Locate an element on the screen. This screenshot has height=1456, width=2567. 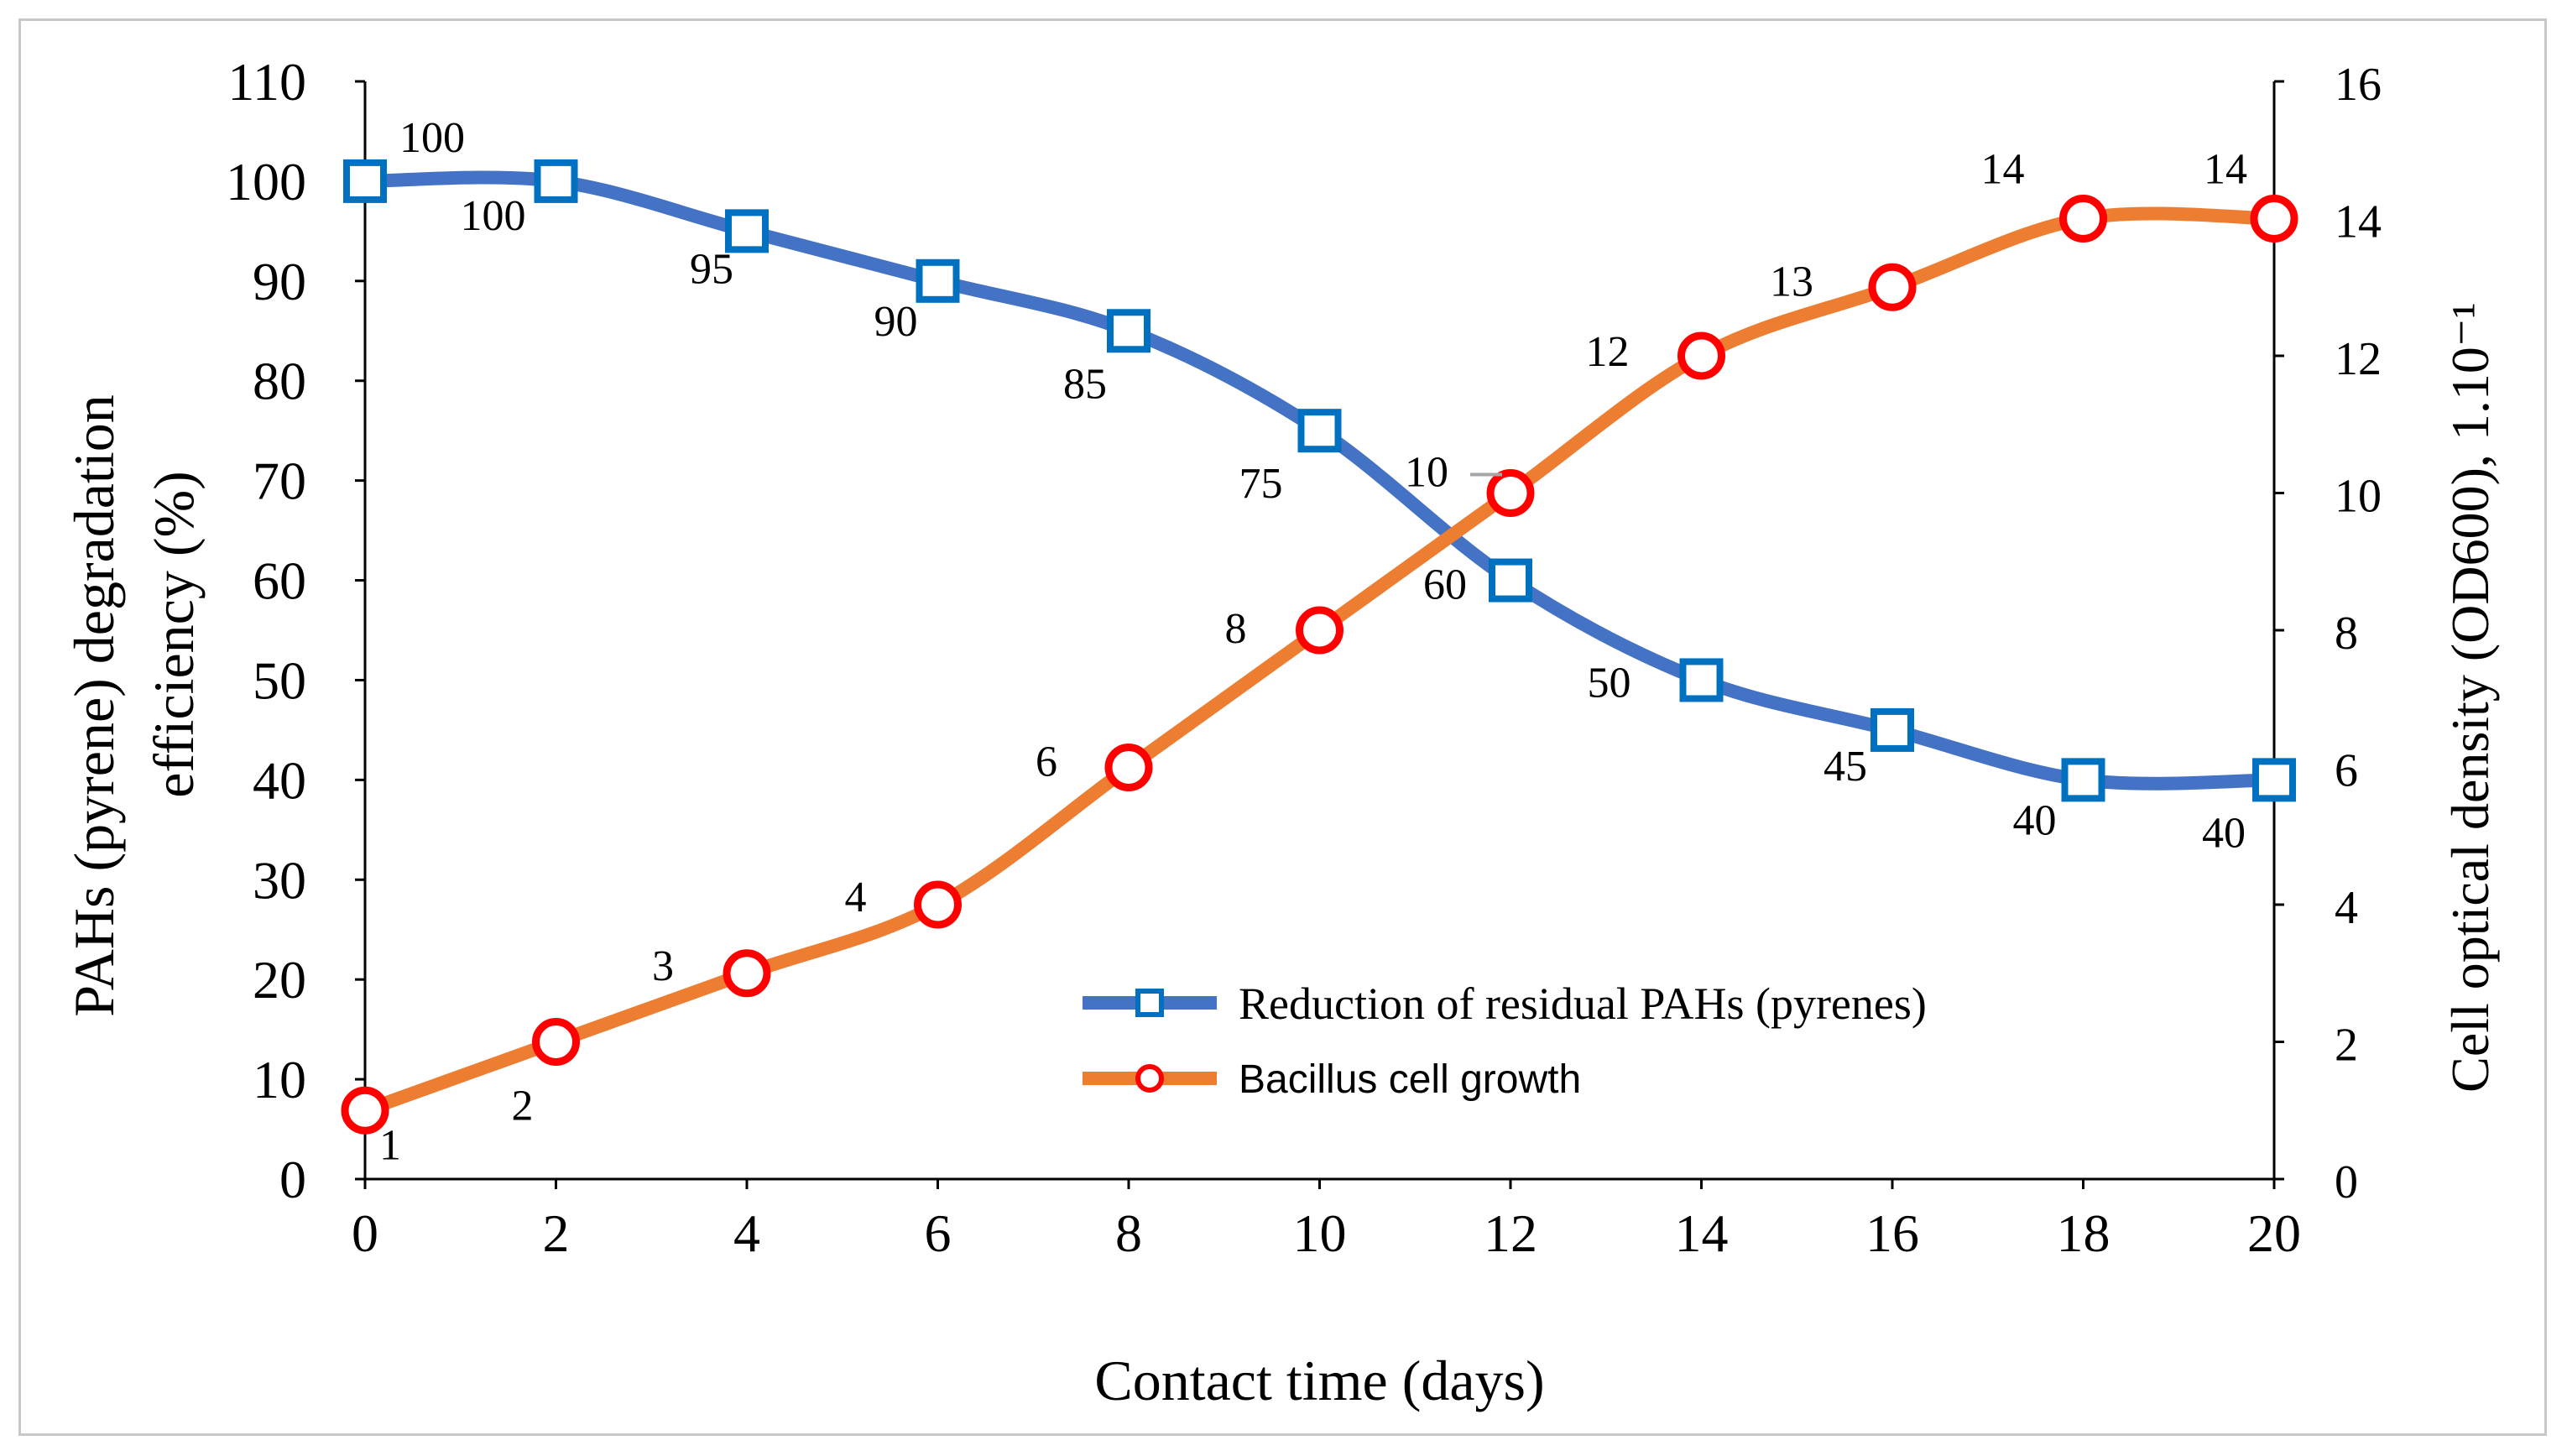
y-tick-label: 110 is located at coordinates (266, 82).